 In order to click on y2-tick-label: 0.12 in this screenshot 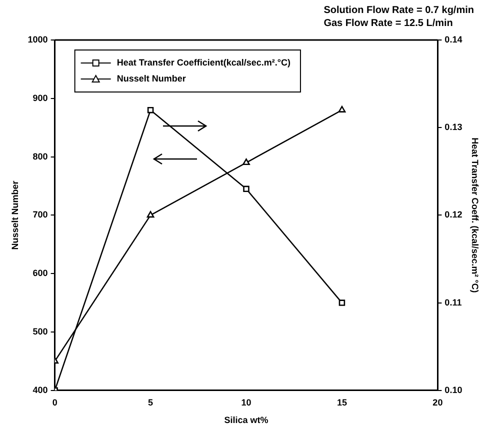, I will do `click(453, 215)`.